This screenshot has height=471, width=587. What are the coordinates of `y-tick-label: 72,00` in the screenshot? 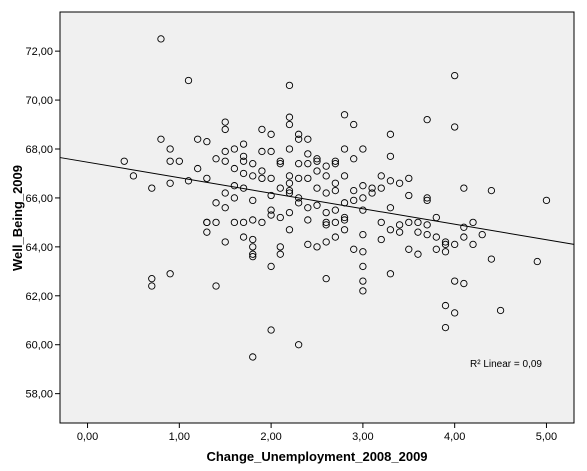 It's located at (39, 52).